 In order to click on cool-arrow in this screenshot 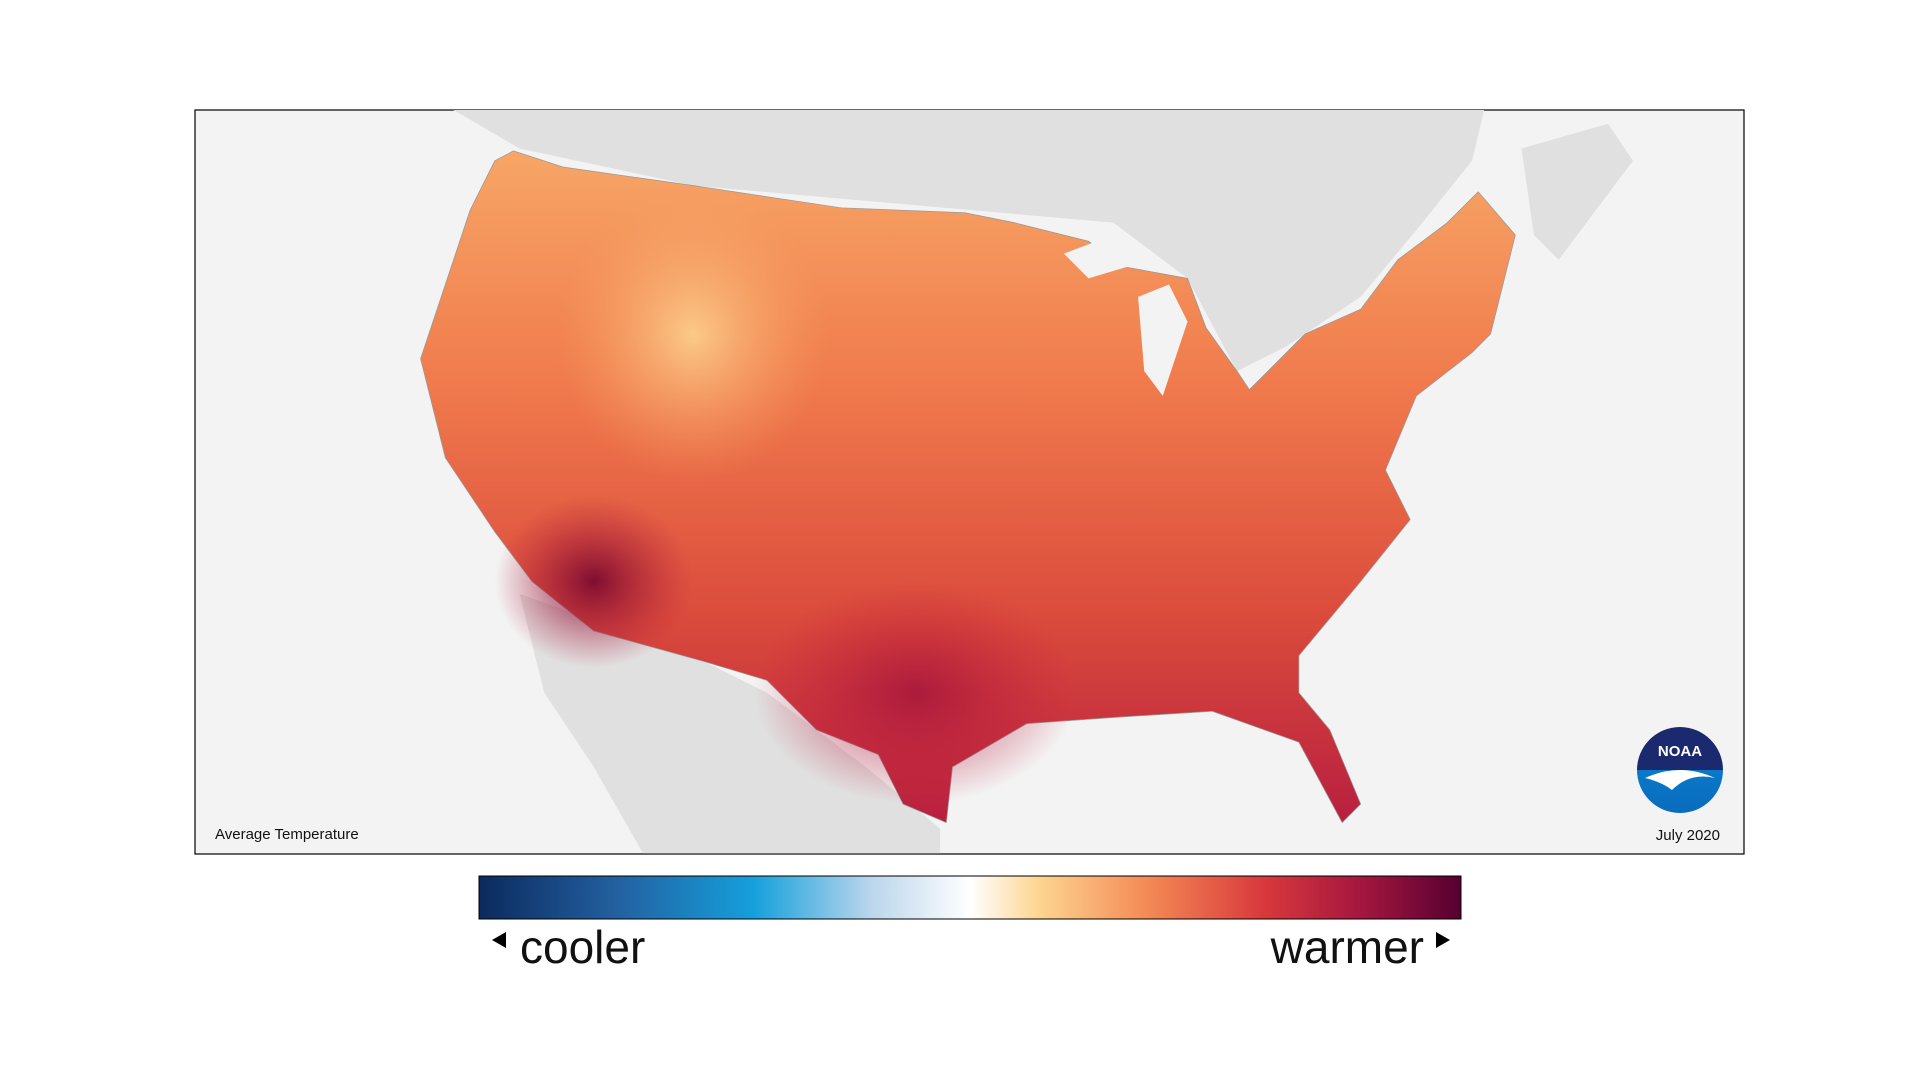, I will do `click(499, 940)`.